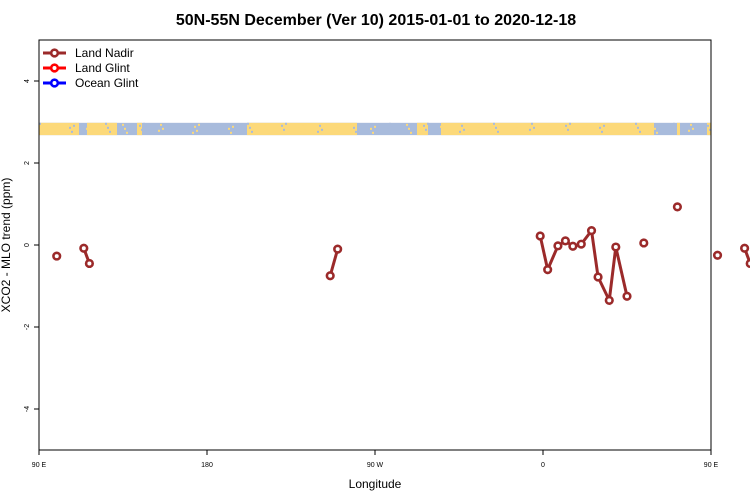 The height and width of the screenshot is (500, 750). Describe the element at coordinates (27, 245) in the screenshot. I see `y-tick-label: 0` at that location.